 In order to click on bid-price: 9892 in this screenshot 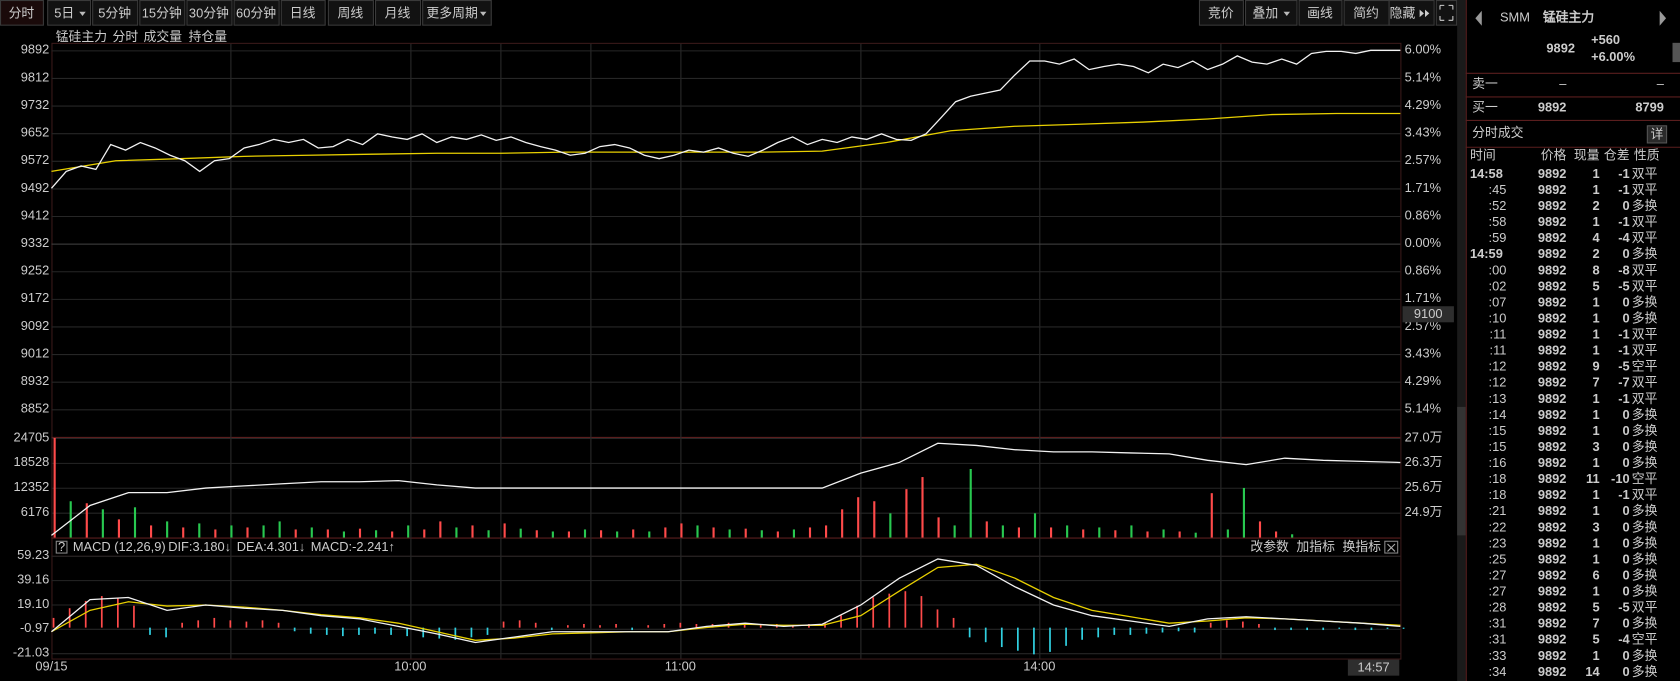, I will do `click(1552, 107)`.